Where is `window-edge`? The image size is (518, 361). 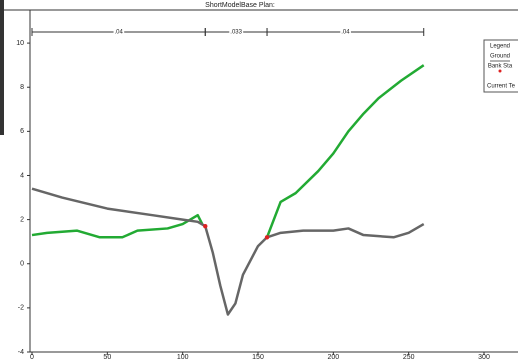 window-edge is located at coordinates (2, 67).